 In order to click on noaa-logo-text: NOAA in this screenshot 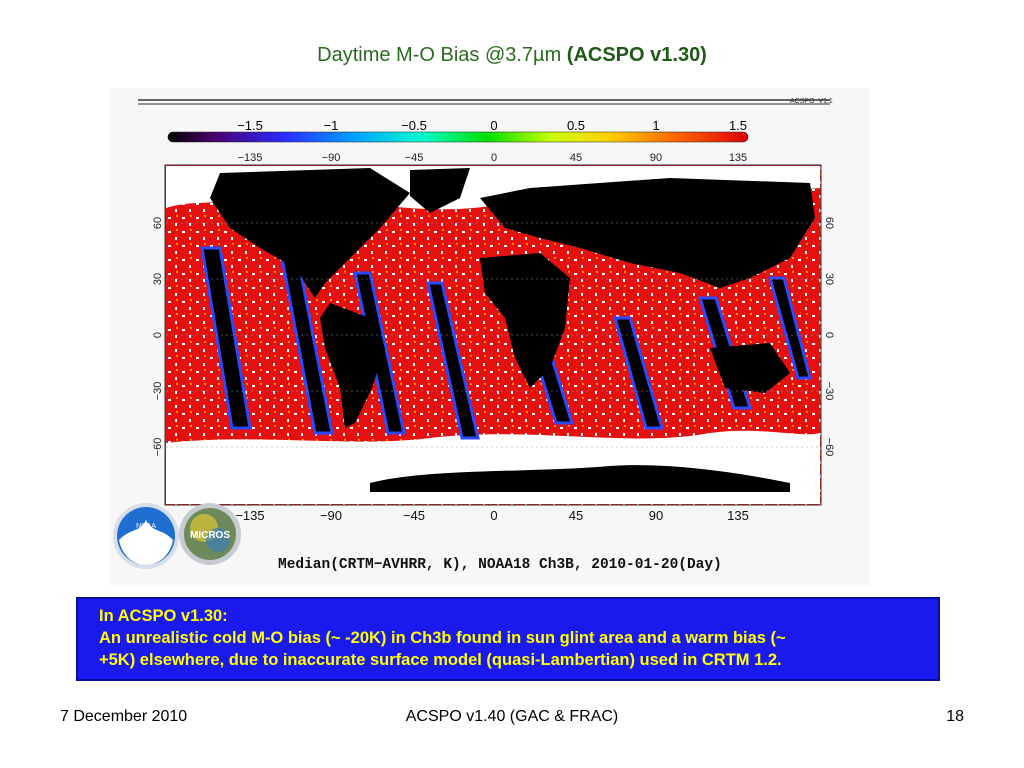, I will do `click(146, 526)`.